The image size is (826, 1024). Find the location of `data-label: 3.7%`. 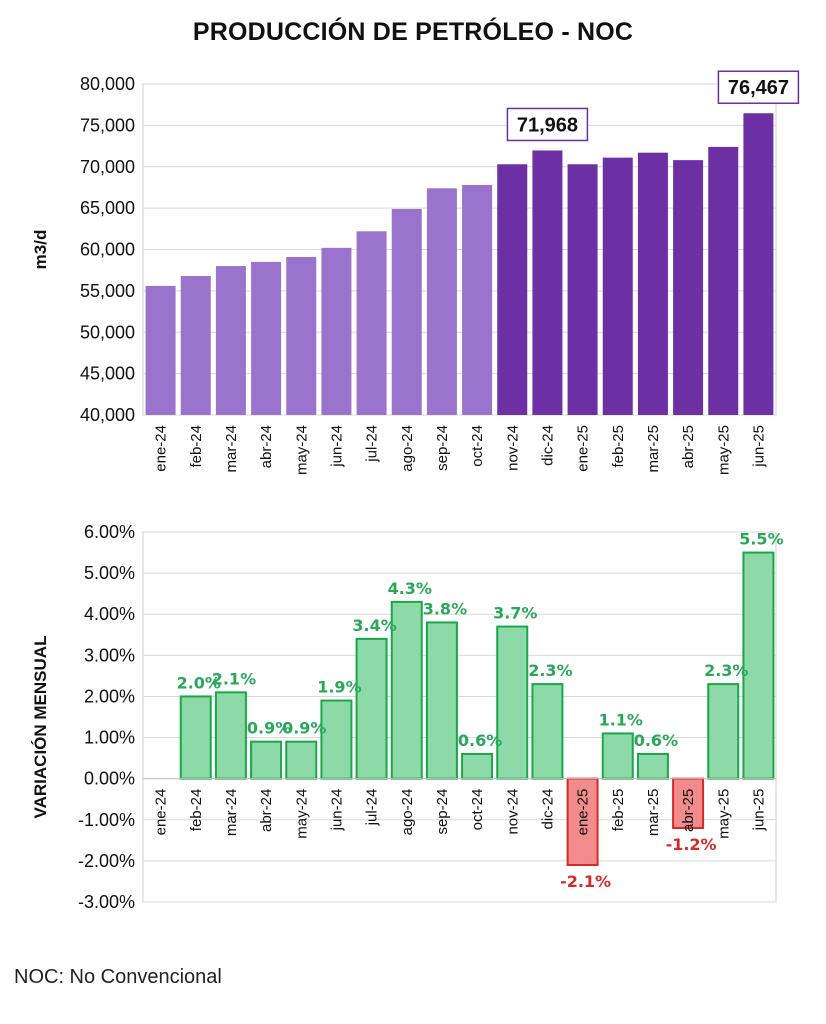

data-label: 3.7% is located at coordinates (515, 613).